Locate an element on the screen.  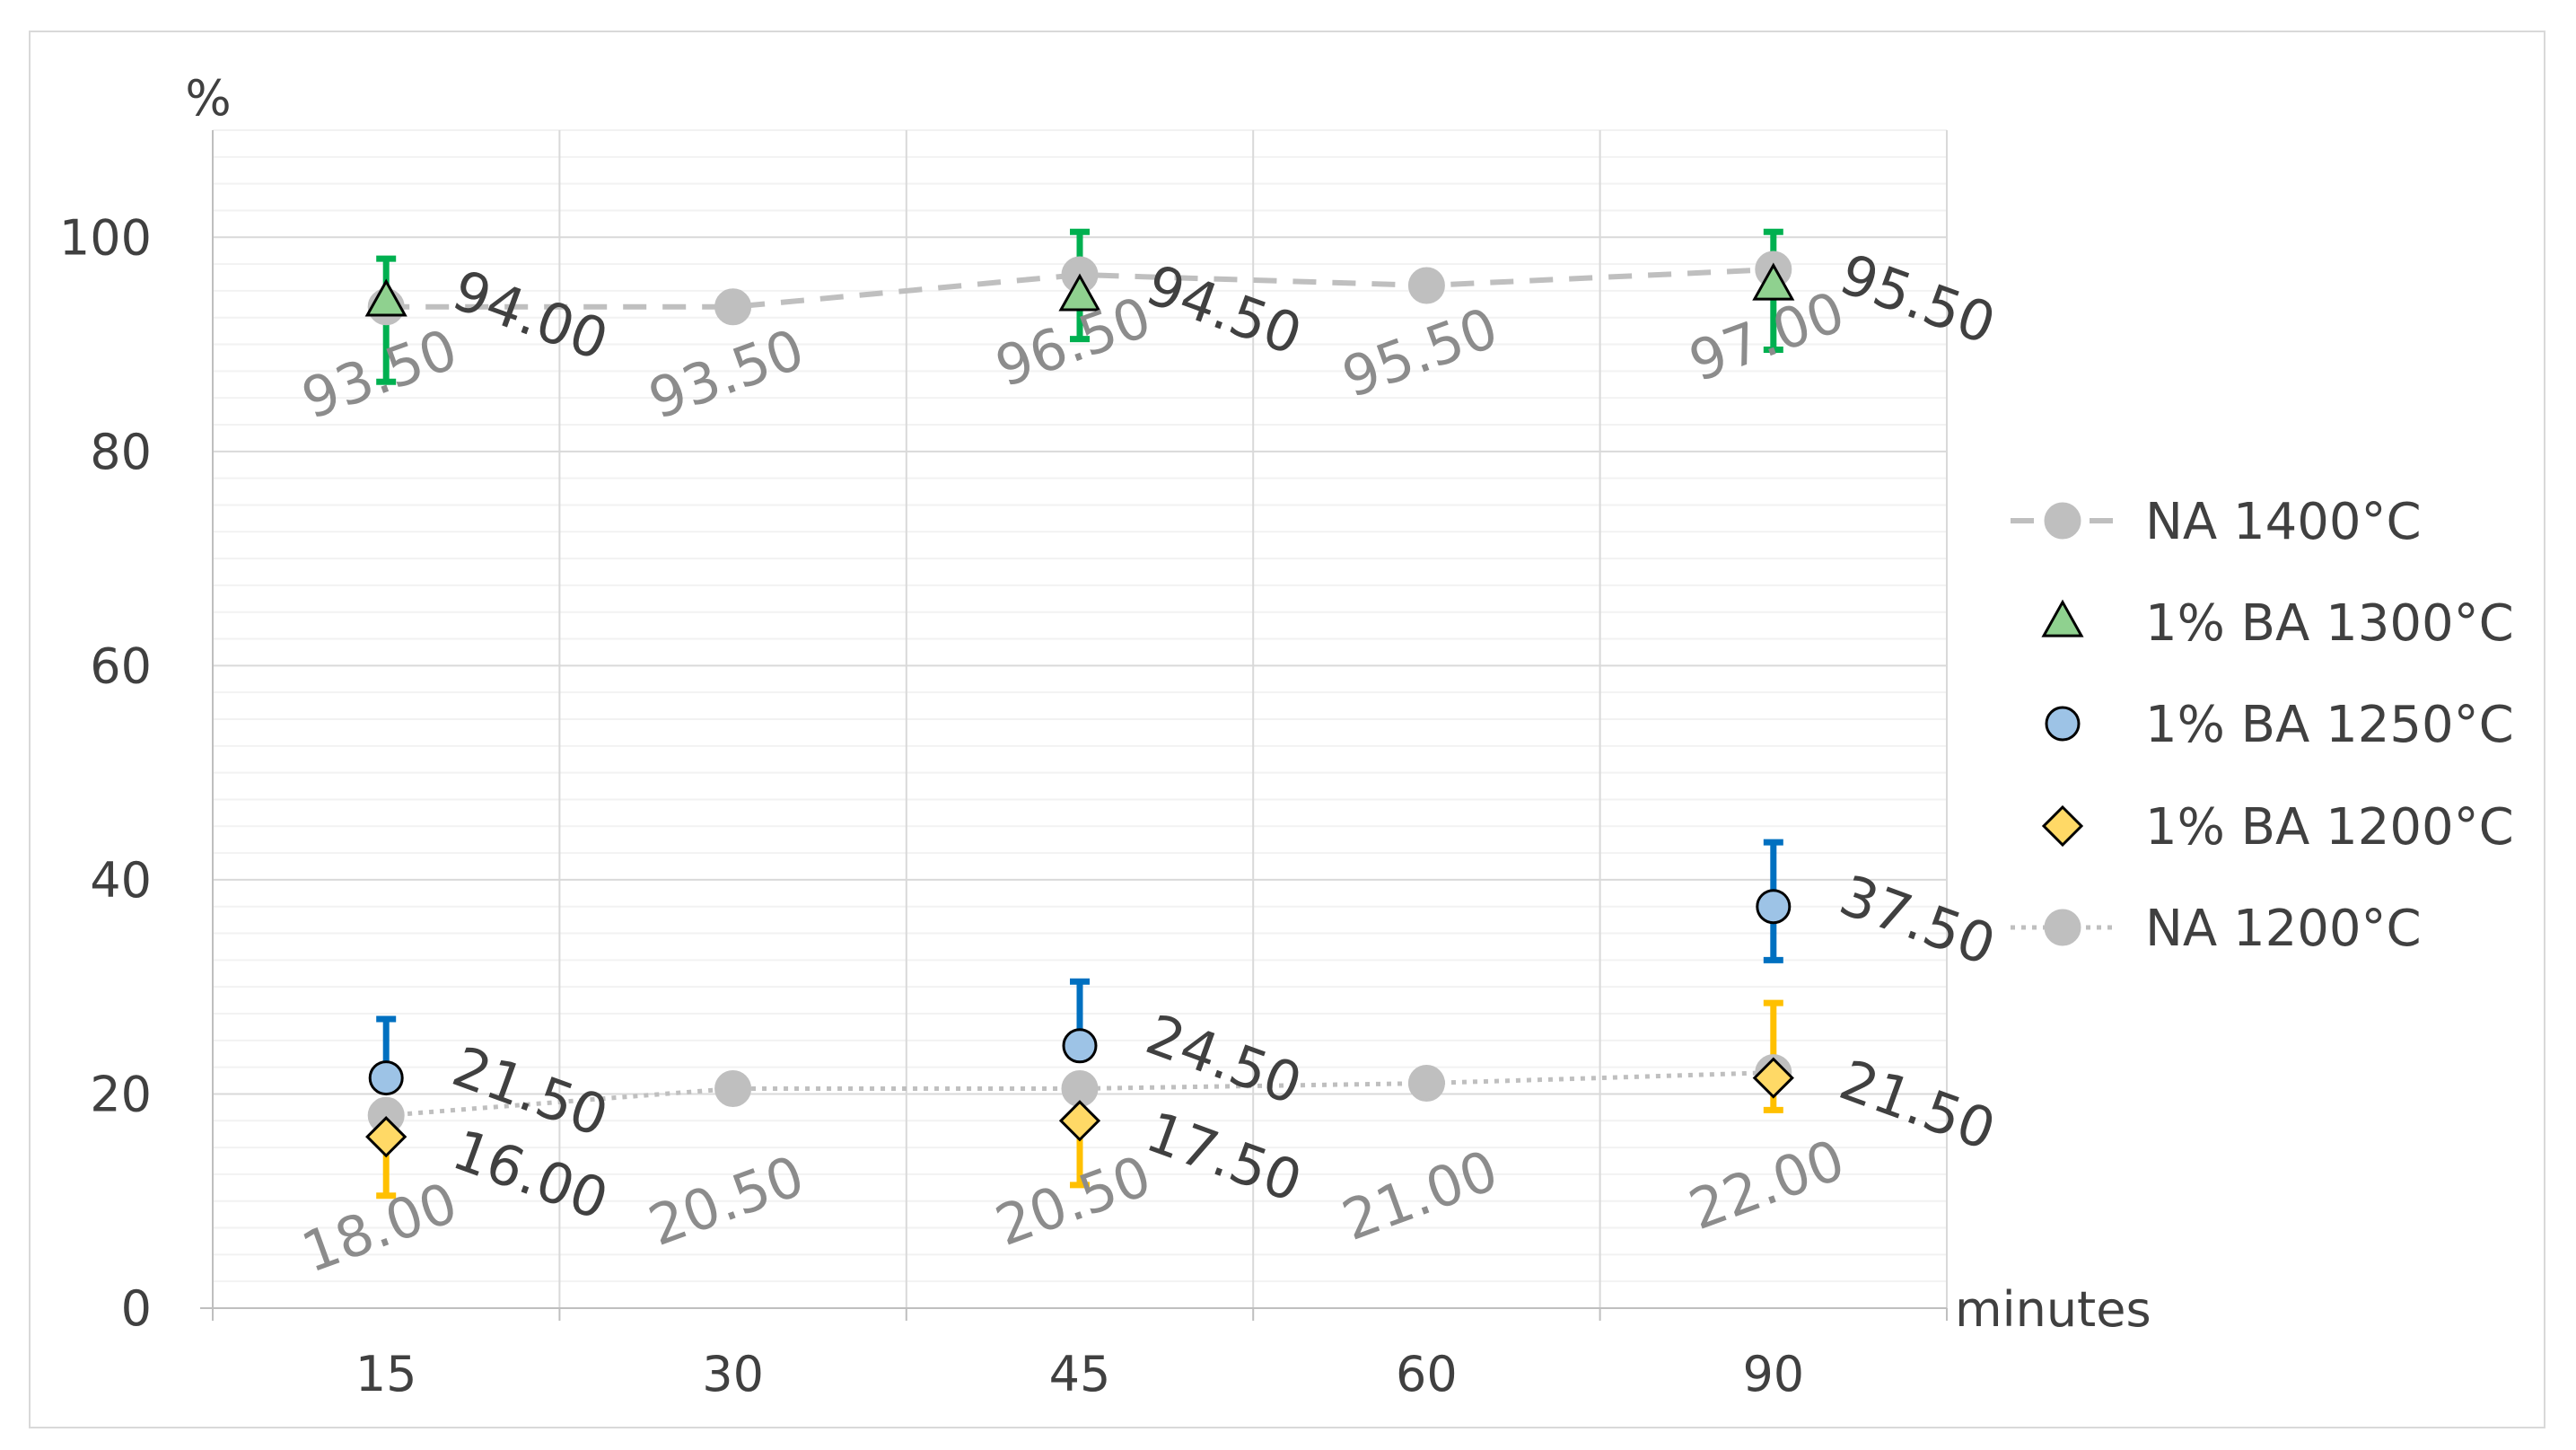
y-tick-label: 80 is located at coordinates (121, 452).